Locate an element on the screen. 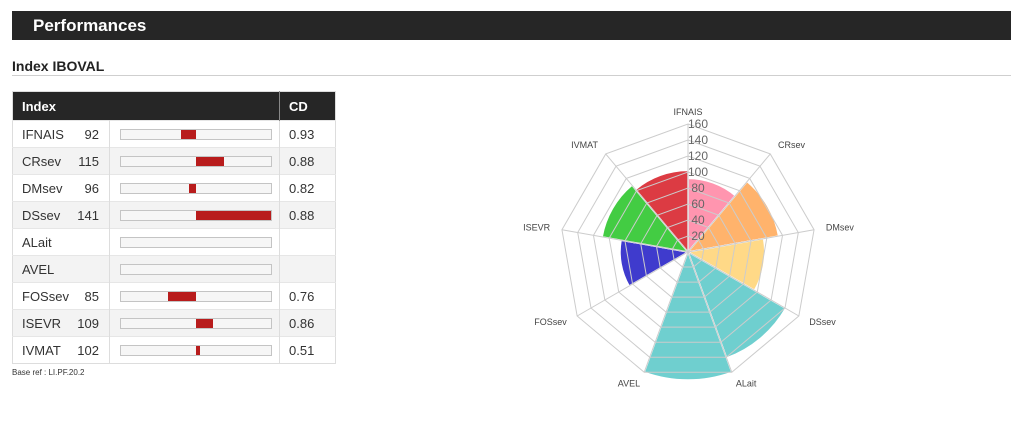  radial-tick-label: 80 is located at coordinates (698, 188).